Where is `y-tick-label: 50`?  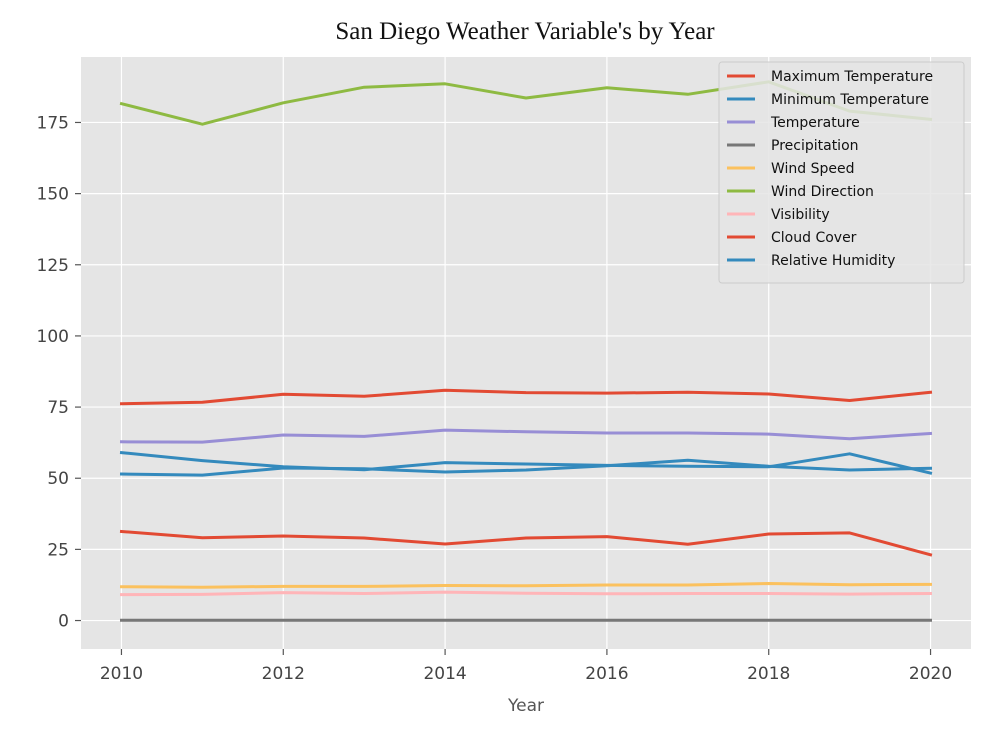
y-tick-label: 50 is located at coordinates (58, 479).